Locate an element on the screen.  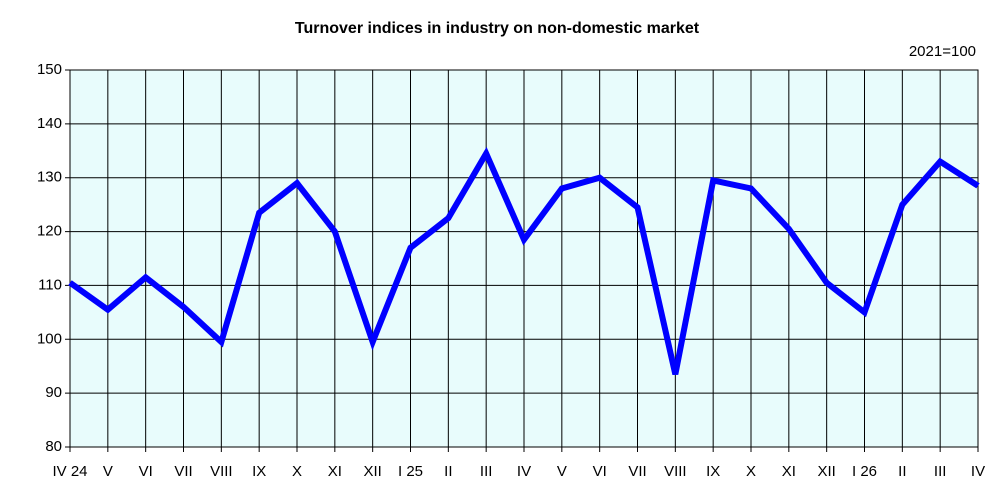
x-tick-label: I 26 is located at coordinates (864, 471).